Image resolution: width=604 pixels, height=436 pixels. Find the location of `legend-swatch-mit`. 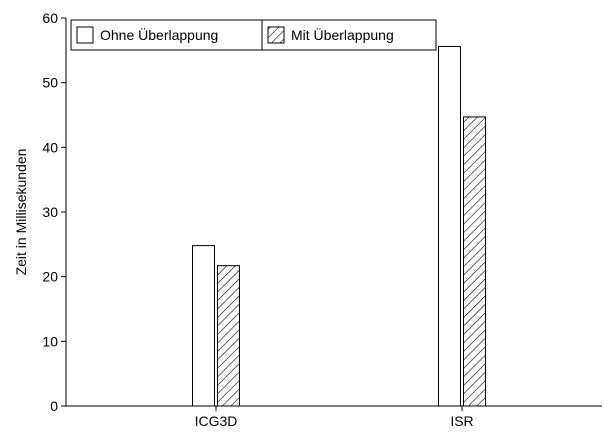

legend-swatch-mit is located at coordinates (276, 35).